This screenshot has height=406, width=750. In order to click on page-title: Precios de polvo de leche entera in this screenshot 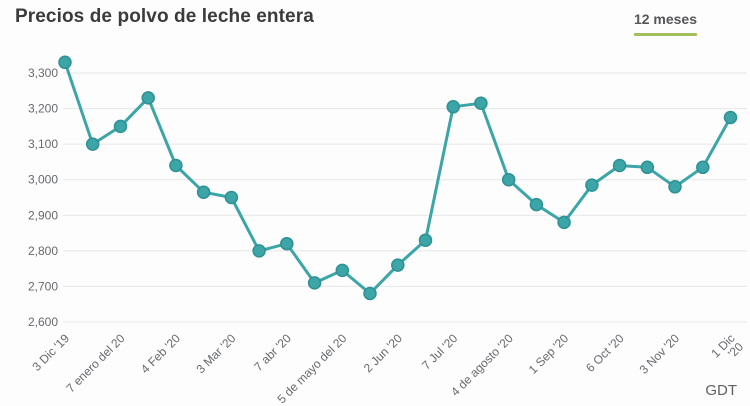, I will do `click(164, 16)`.